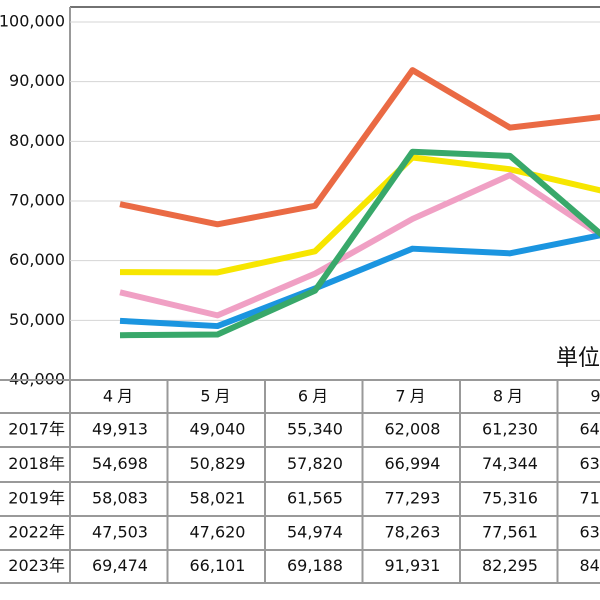  Describe the element at coordinates (217, 396) in the screenshot. I see `column-header: 5月` at that location.